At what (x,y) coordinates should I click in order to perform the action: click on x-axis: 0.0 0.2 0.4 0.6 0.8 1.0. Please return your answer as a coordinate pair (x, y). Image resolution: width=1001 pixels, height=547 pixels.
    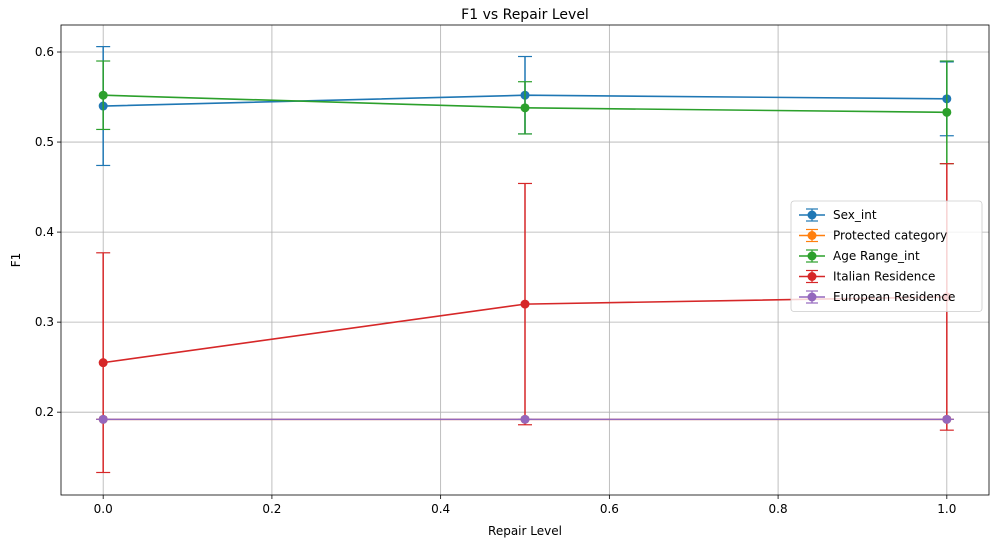
    Looking at the image, I should click on (525, 505).